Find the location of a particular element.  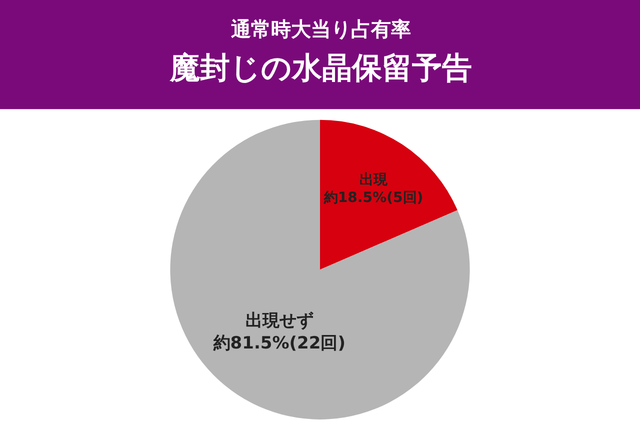

slice-label: 出現 is located at coordinates (374, 180).